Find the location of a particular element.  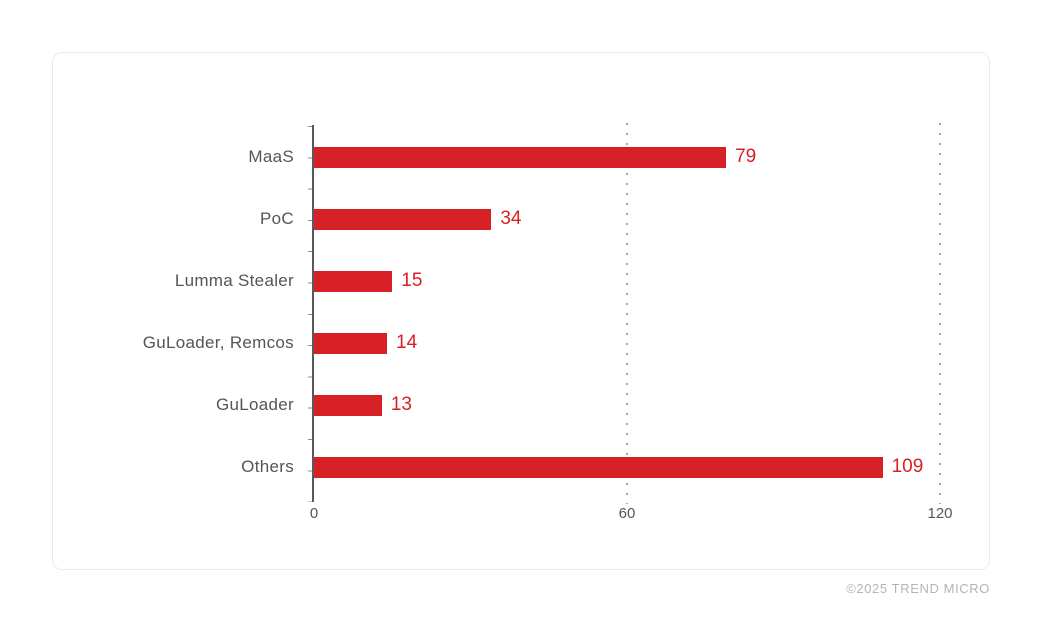

category-label: Lumma Stealer is located at coordinates (234, 280).